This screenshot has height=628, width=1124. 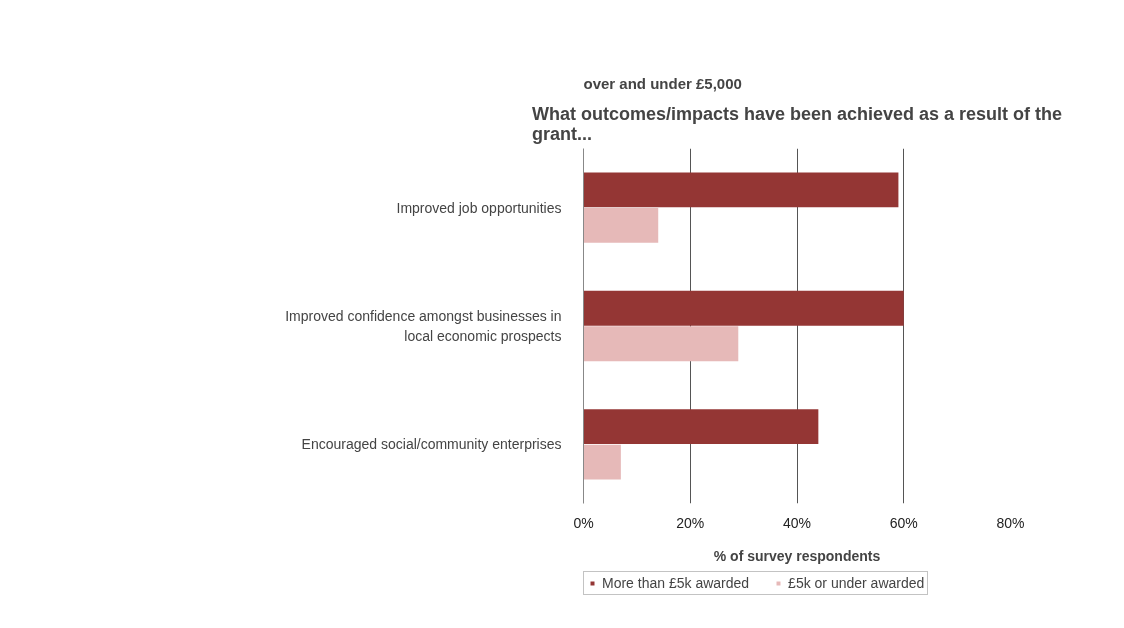 What do you see at coordinates (662, 83) in the screenshot?
I see `text: over and under £5,000` at bounding box center [662, 83].